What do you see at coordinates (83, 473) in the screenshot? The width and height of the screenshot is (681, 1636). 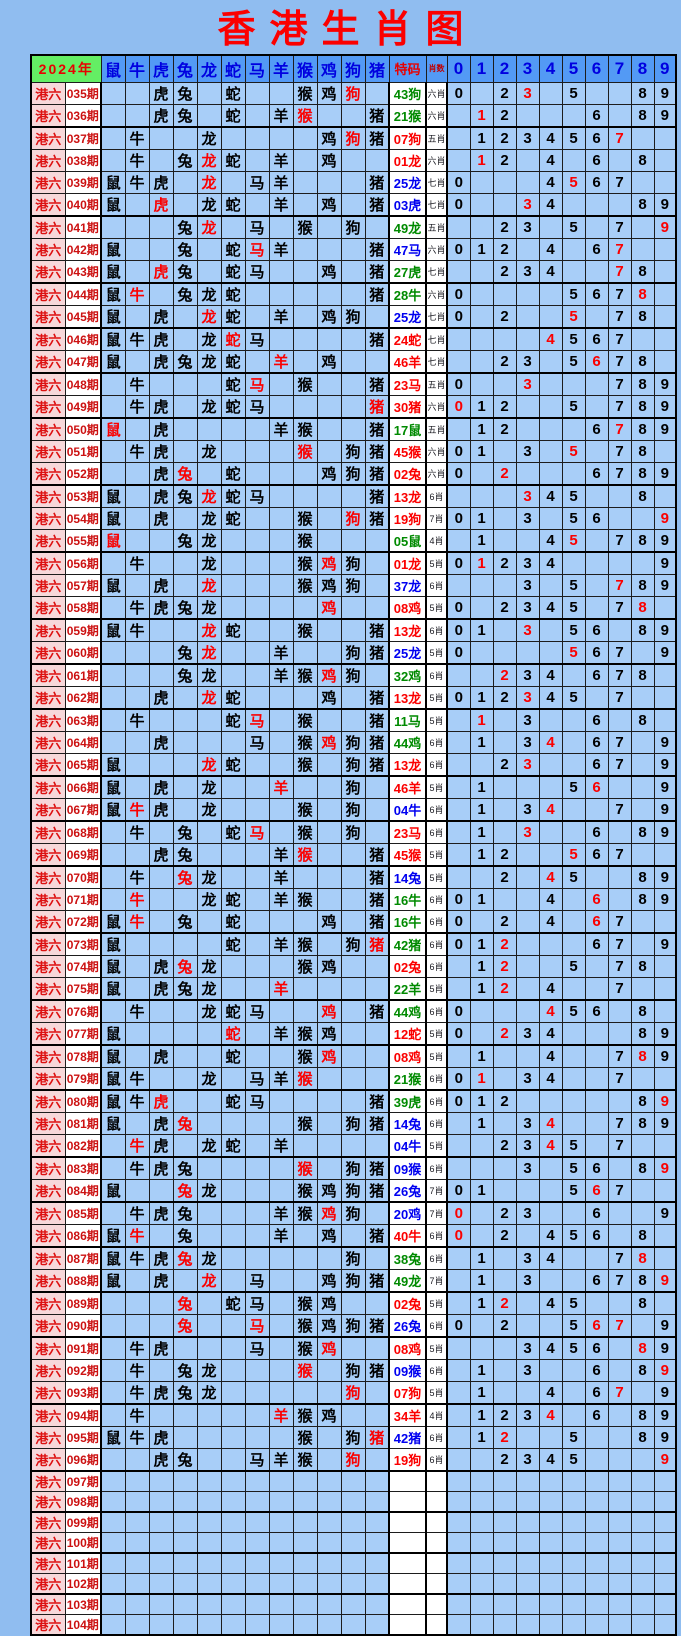 I see `row-period-cell: 052期` at bounding box center [83, 473].